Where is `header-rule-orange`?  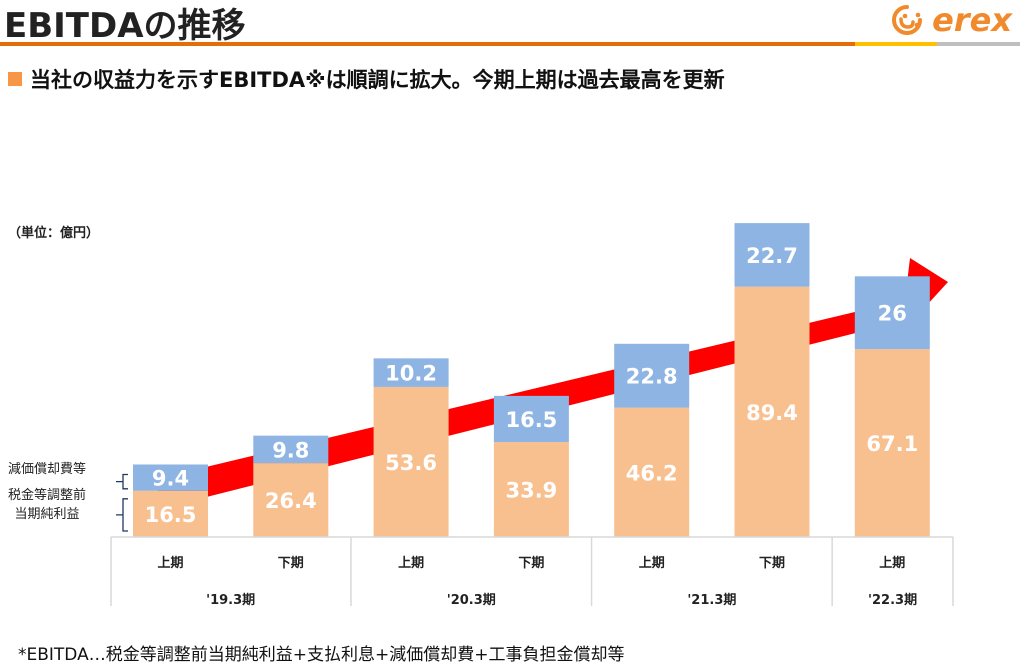
header-rule-orange is located at coordinates (427, 44).